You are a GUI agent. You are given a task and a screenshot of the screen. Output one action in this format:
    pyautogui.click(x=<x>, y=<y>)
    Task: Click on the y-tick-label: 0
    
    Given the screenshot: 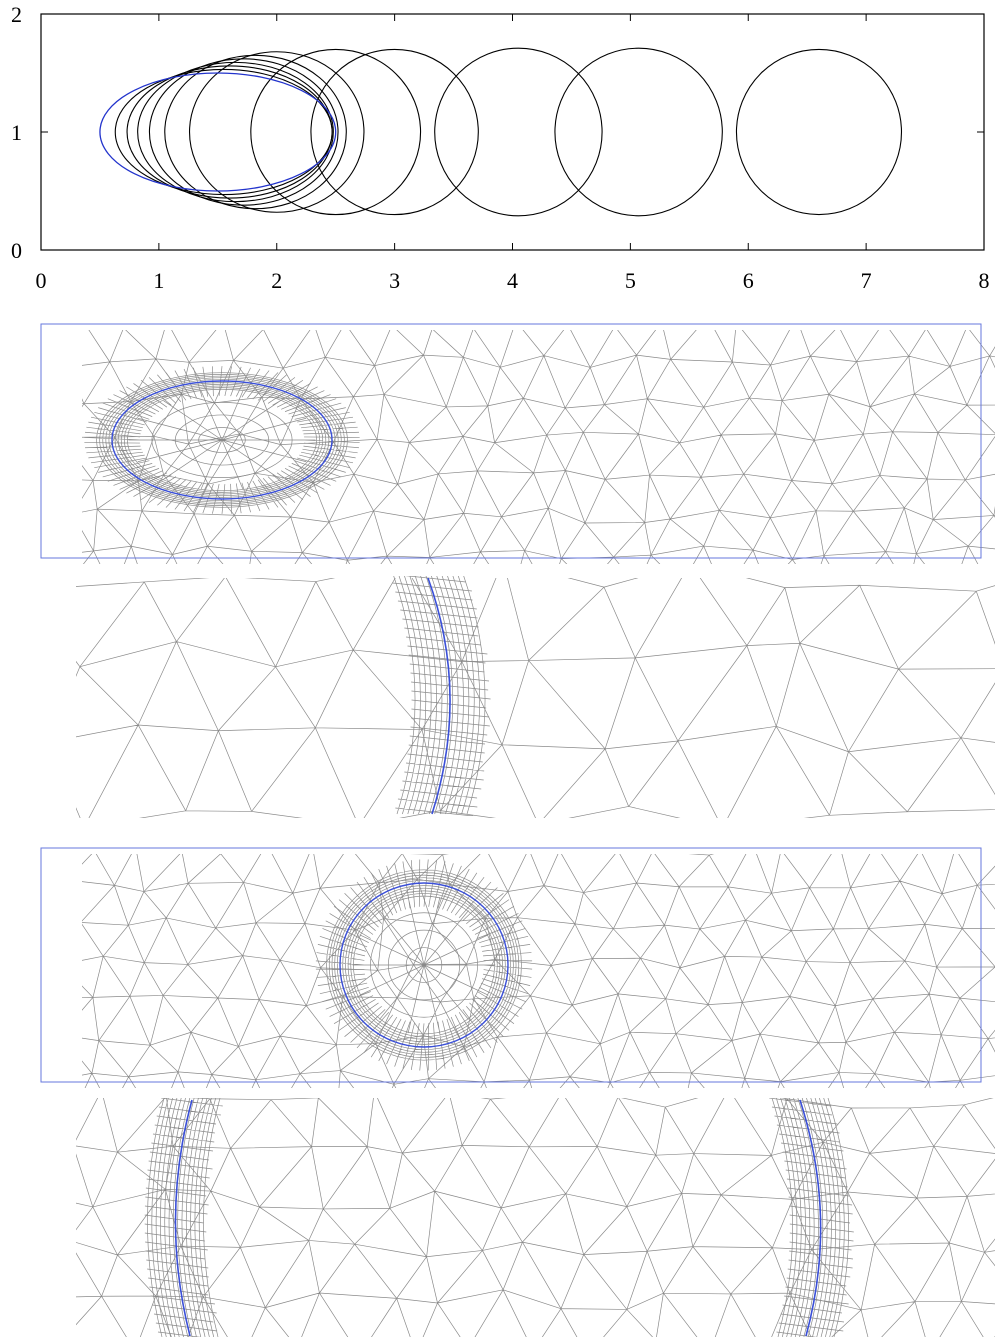 What is the action you would take?
    pyautogui.click(x=16, y=250)
    